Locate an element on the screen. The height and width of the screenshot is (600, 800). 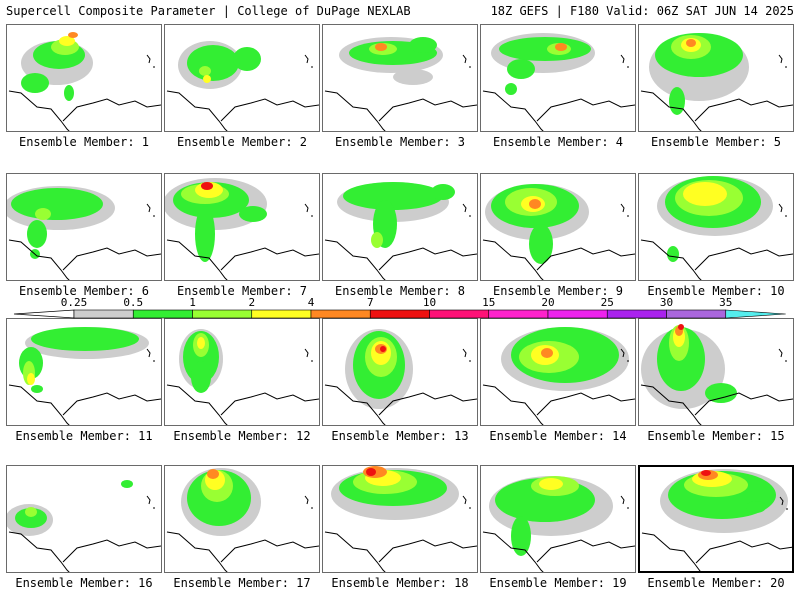
ensemble-member-label: Ensemble Member: 2 is located at coordinates (242, 142).